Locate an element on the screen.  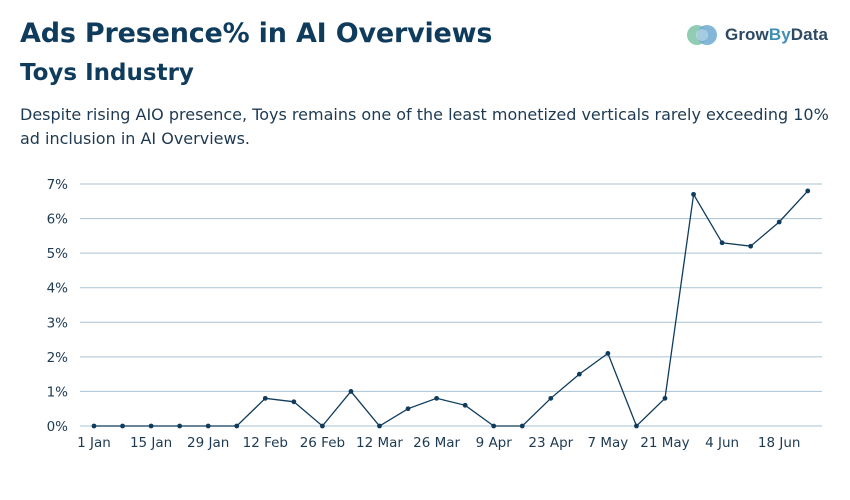
y-tick-label: 2% is located at coordinates (58, 358).